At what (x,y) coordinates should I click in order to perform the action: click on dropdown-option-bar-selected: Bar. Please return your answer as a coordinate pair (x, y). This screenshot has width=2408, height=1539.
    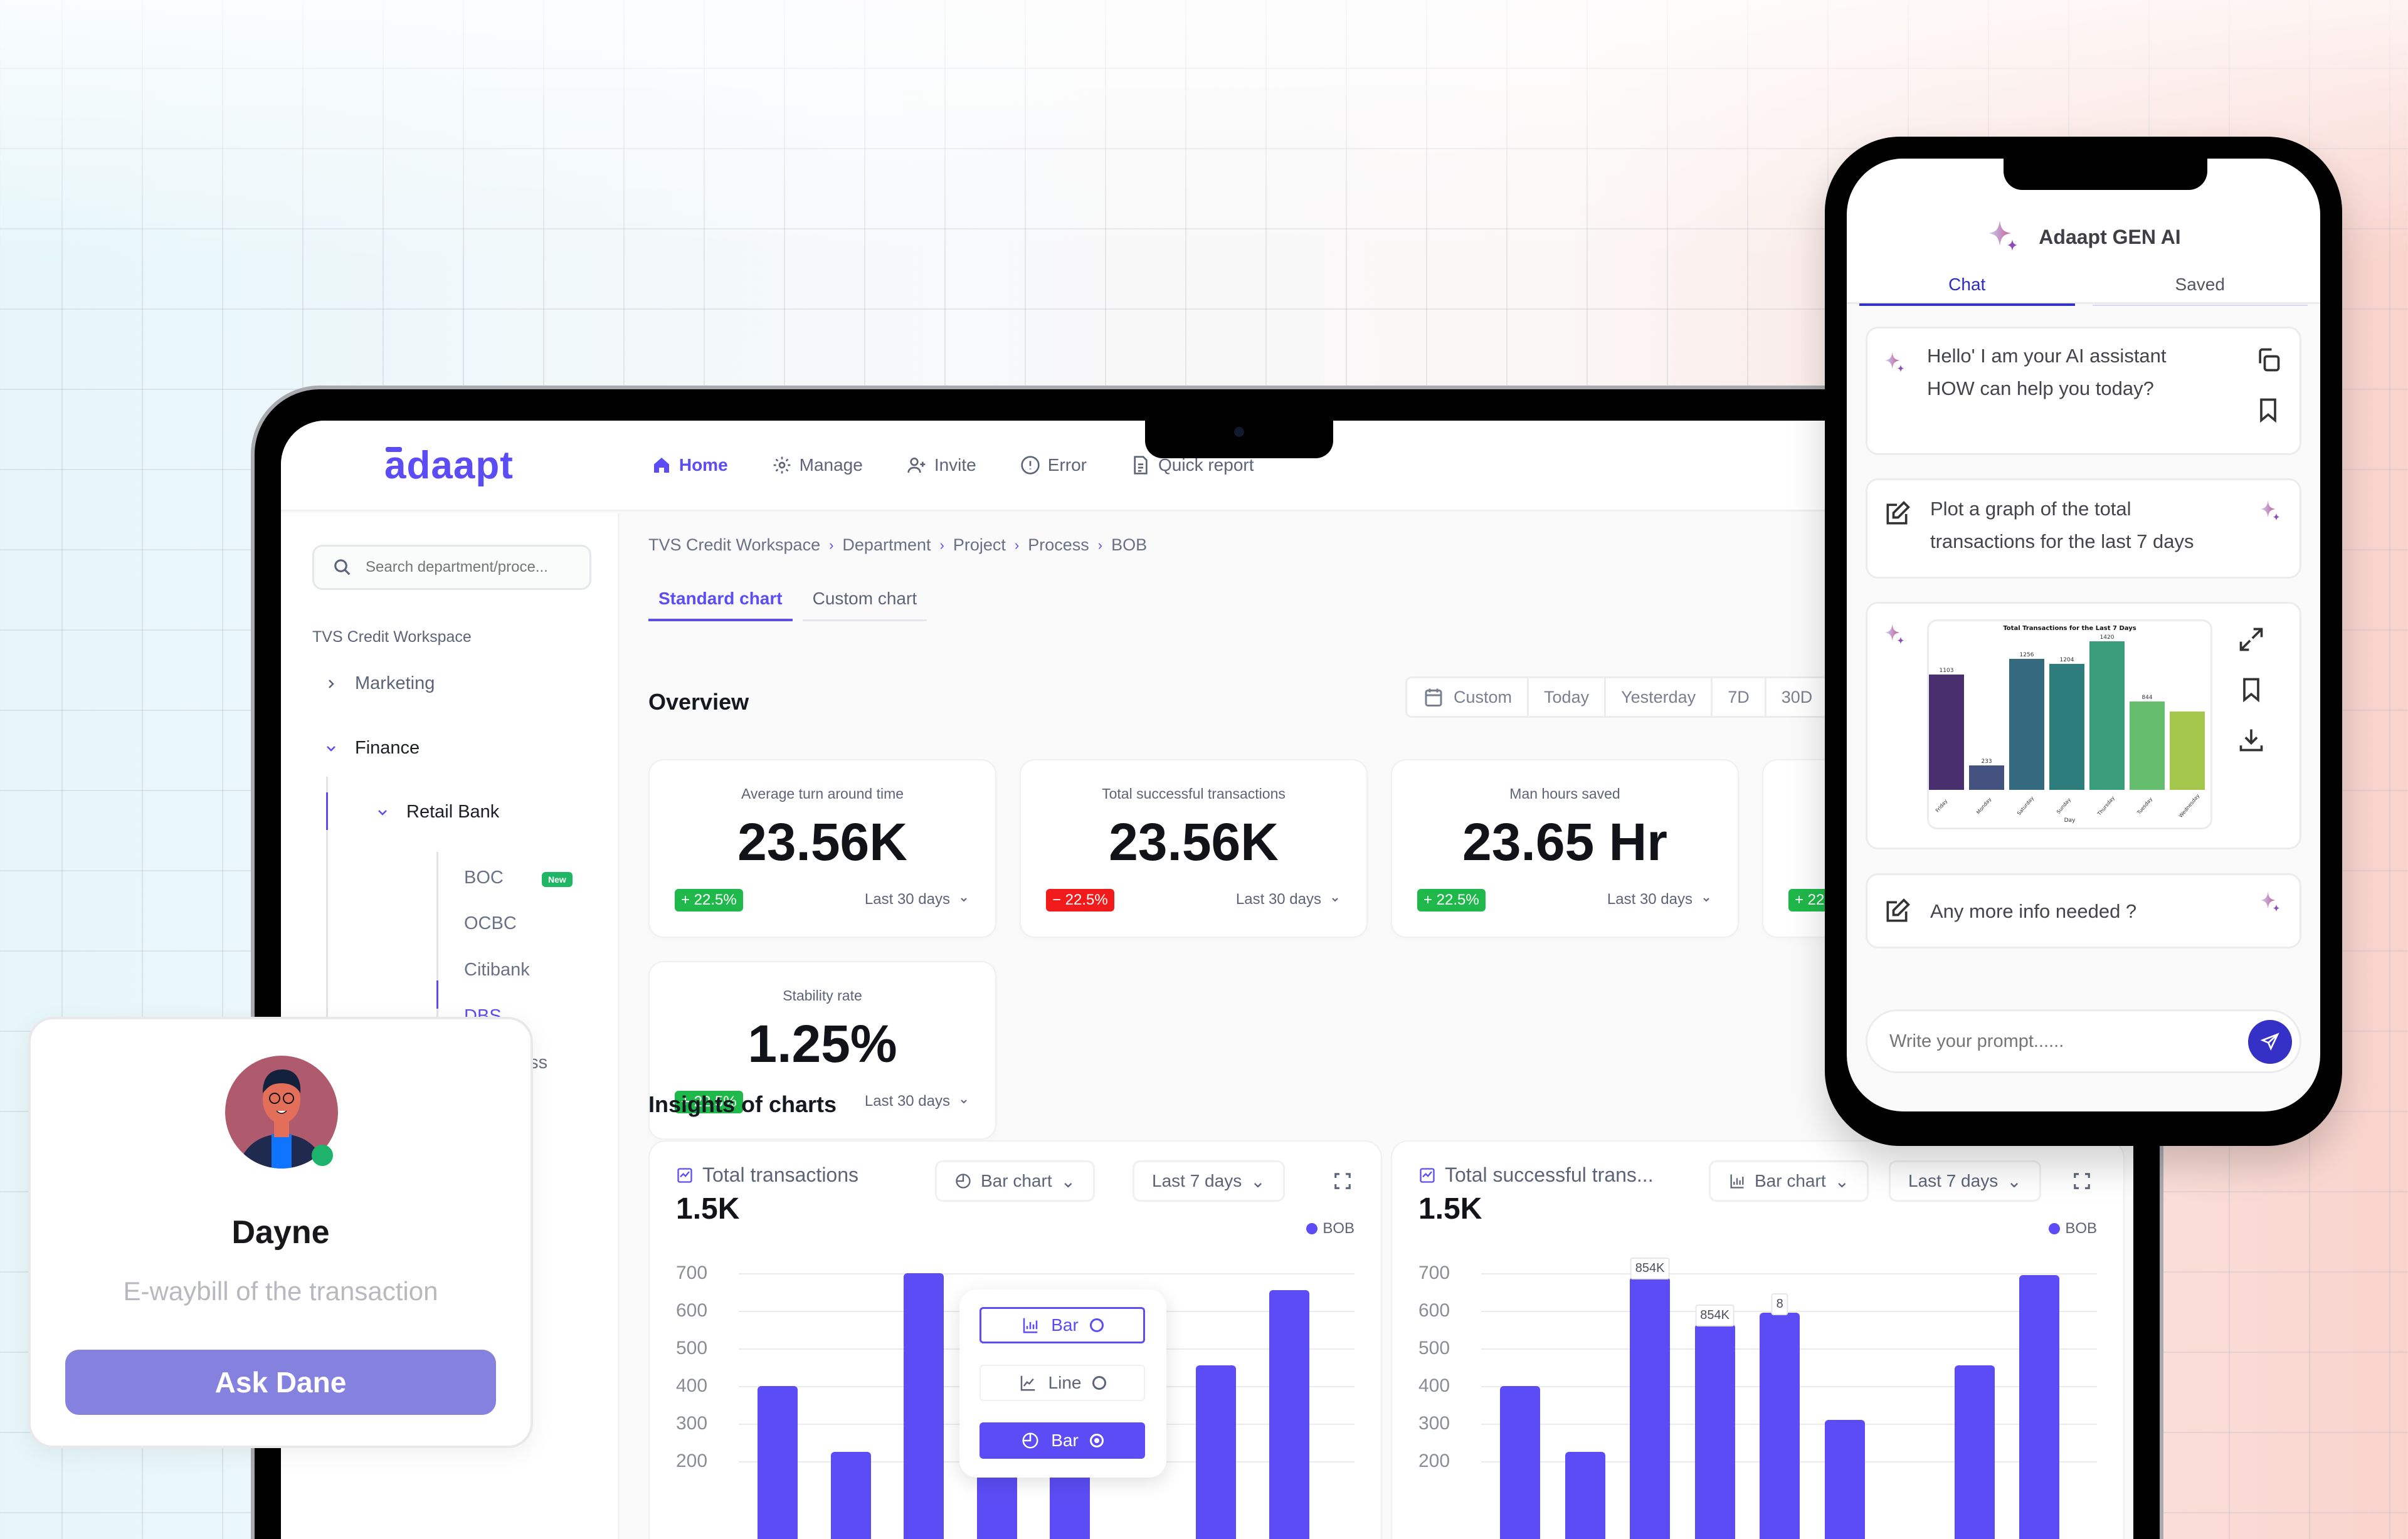
    Looking at the image, I should click on (1062, 1440).